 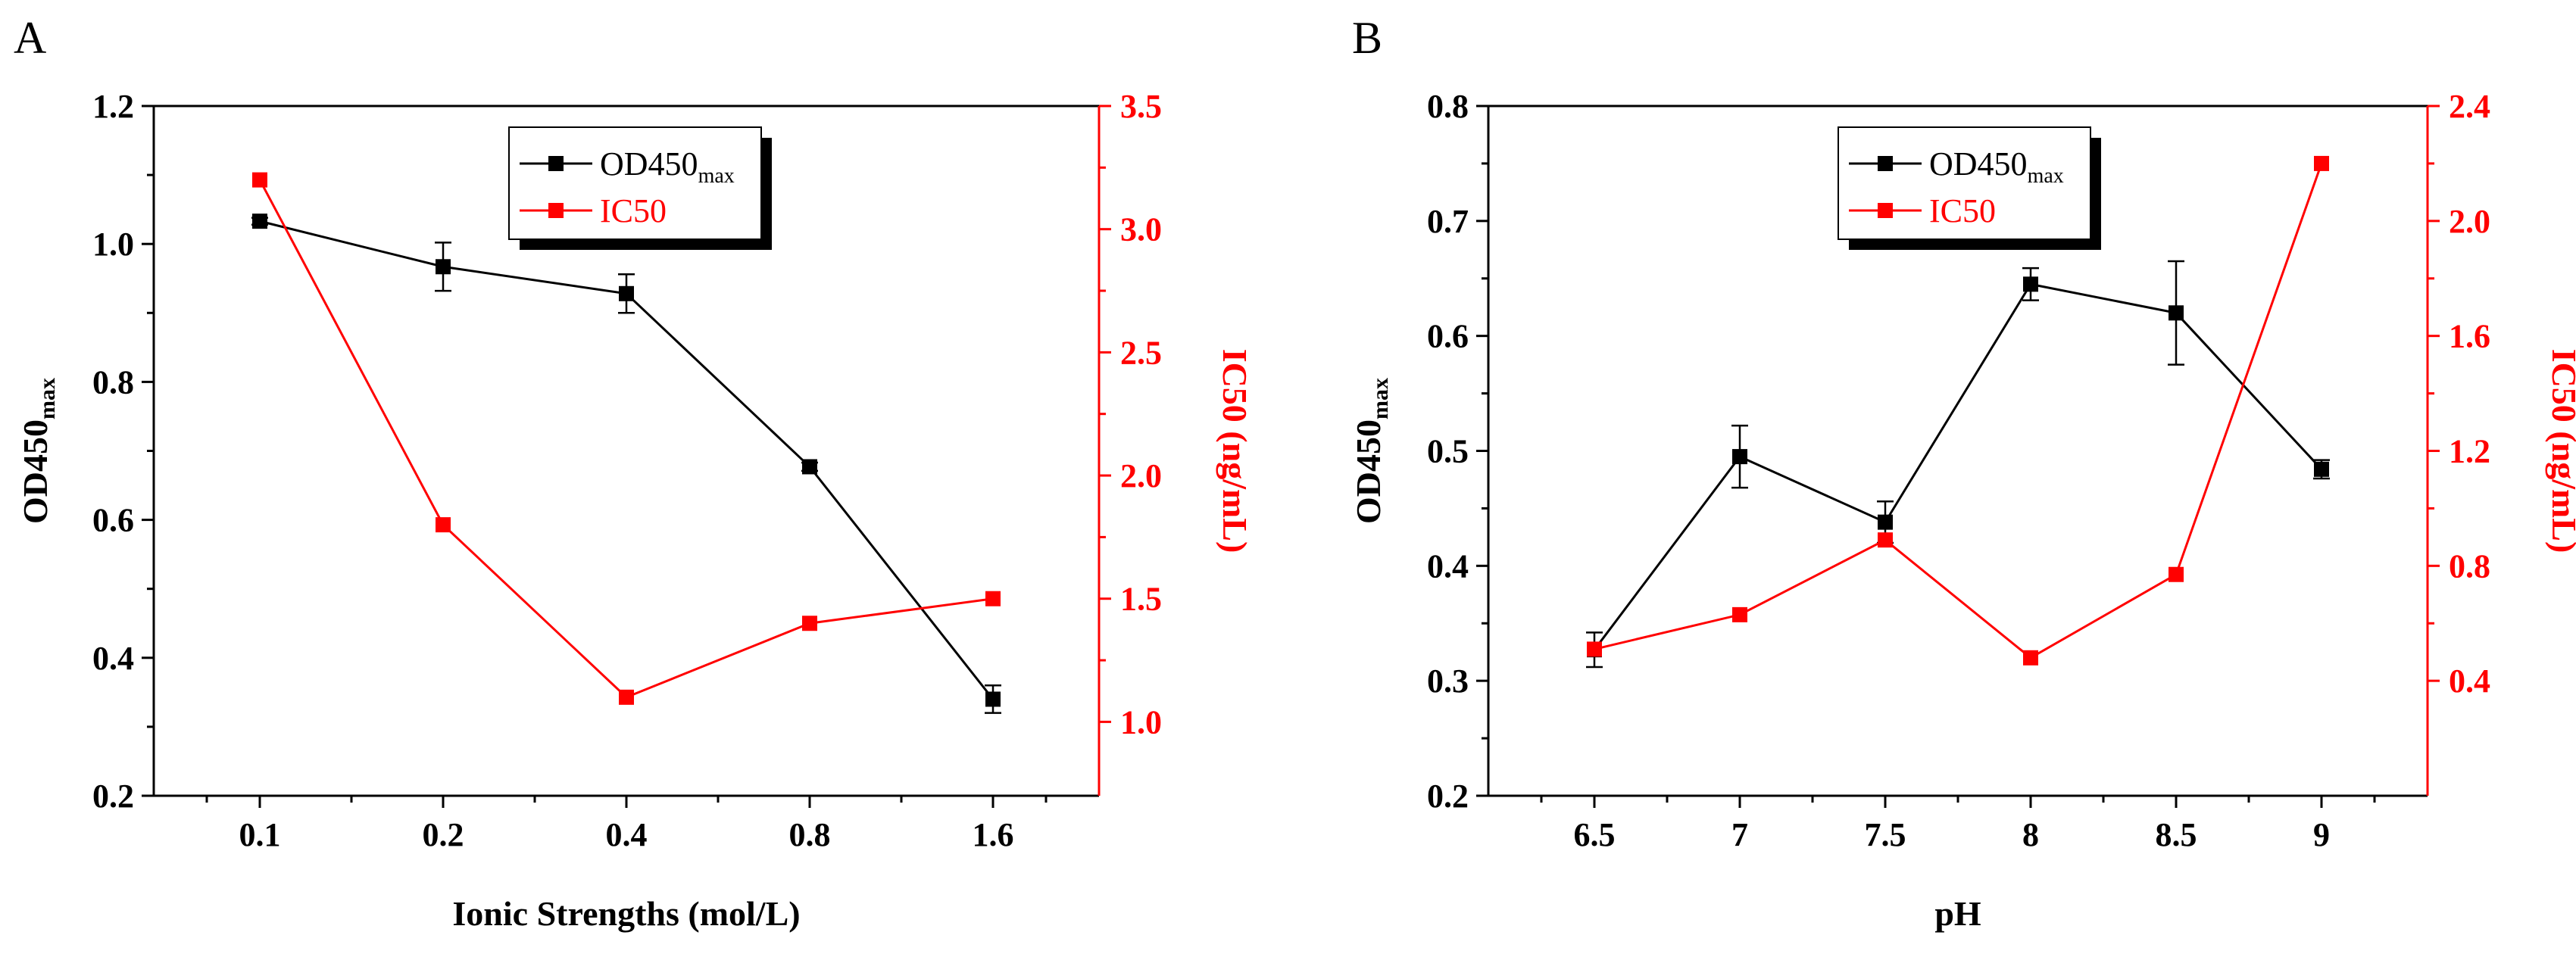 I want to click on x-tick-label: 8.5, so click(x=2176, y=834).